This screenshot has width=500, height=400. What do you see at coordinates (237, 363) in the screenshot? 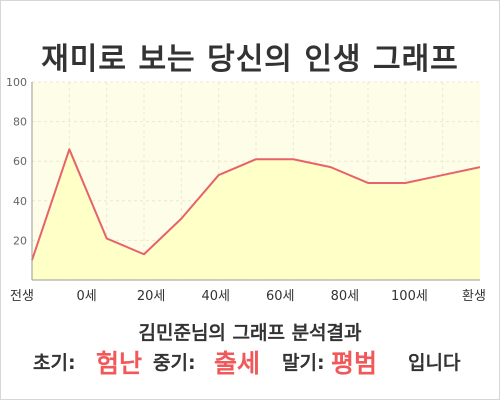
I see `mid-value: 출세` at bounding box center [237, 363].